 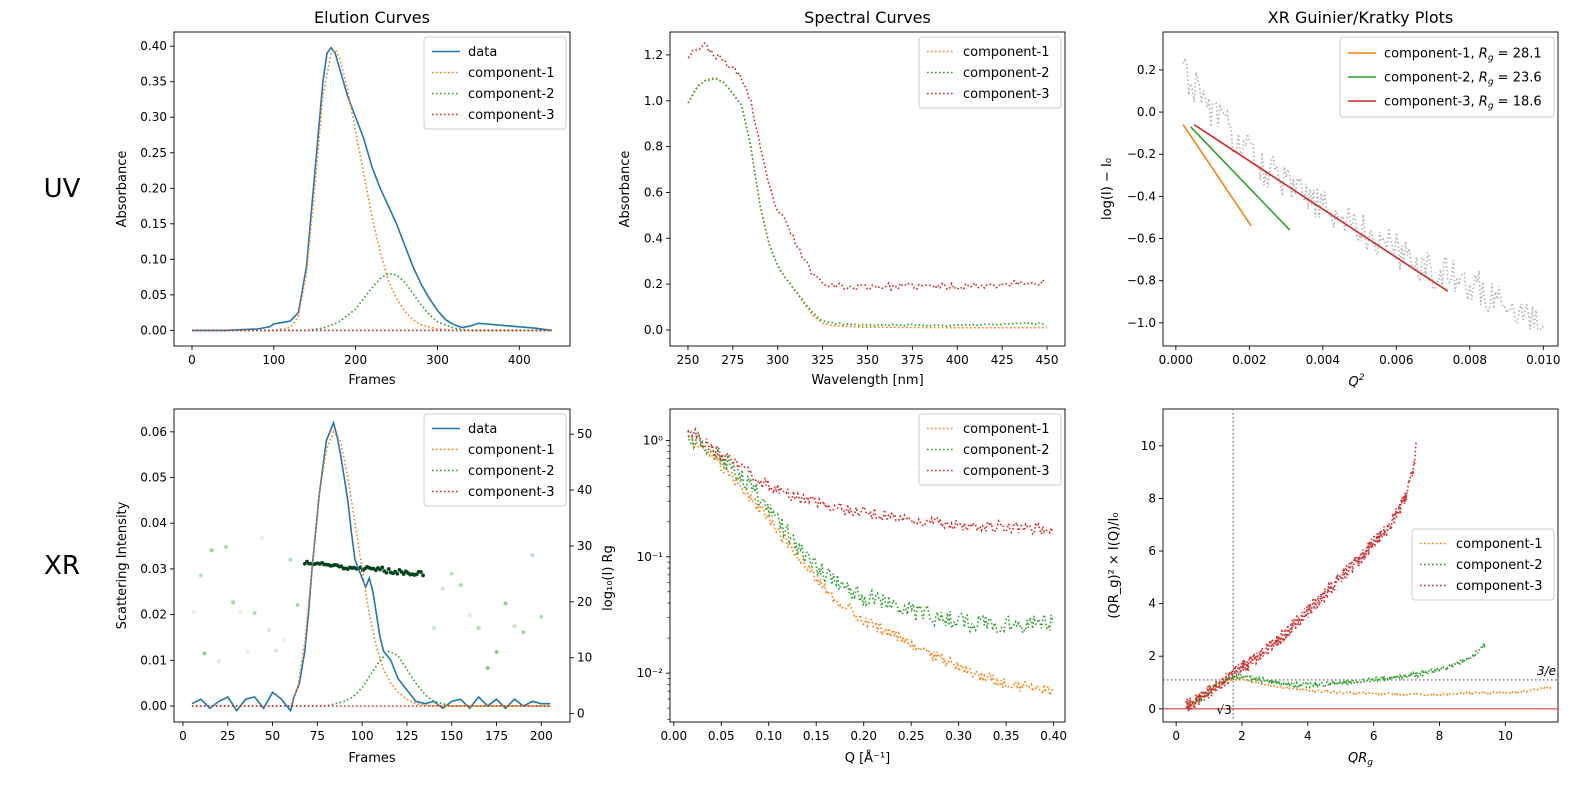 What do you see at coordinates (1141, 239) in the screenshot?
I see `y-tick-label: −0.6` at bounding box center [1141, 239].